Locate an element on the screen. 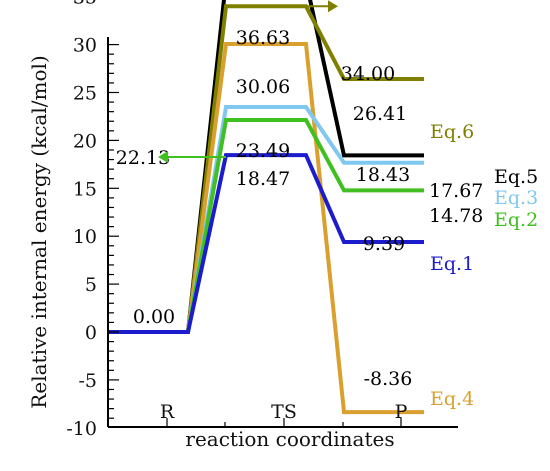  data-label-eq-6-ts: 34.00 is located at coordinates (368, 74).